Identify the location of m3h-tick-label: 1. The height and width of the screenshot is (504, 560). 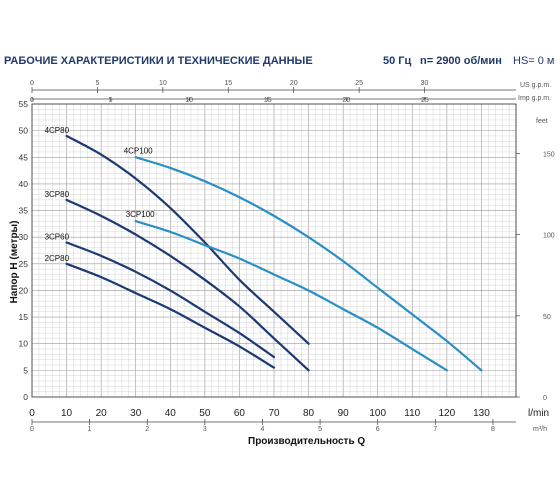
(90, 429).